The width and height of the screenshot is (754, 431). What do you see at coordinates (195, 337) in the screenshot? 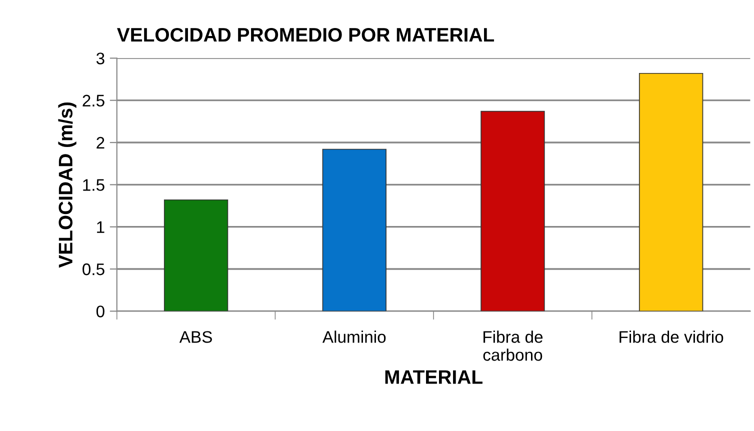
I see `x-tick-label: ABS` at bounding box center [195, 337].